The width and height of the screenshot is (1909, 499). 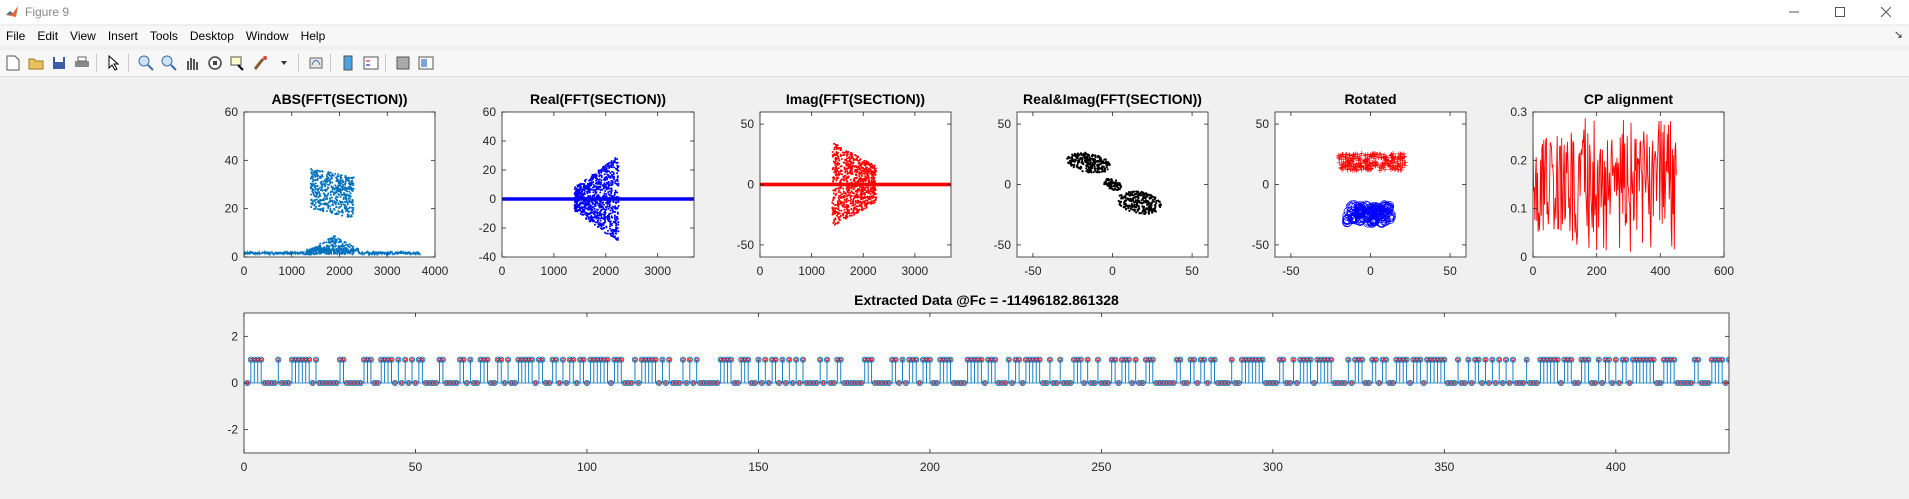 I want to click on save-figure-button, so click(x=59, y=63).